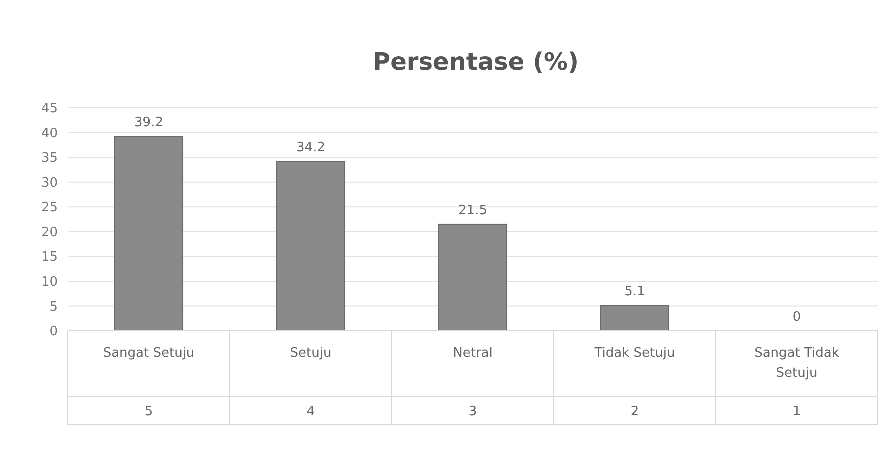 The height and width of the screenshot is (449, 892). I want to click on y-tick-label: 35, so click(49, 158).